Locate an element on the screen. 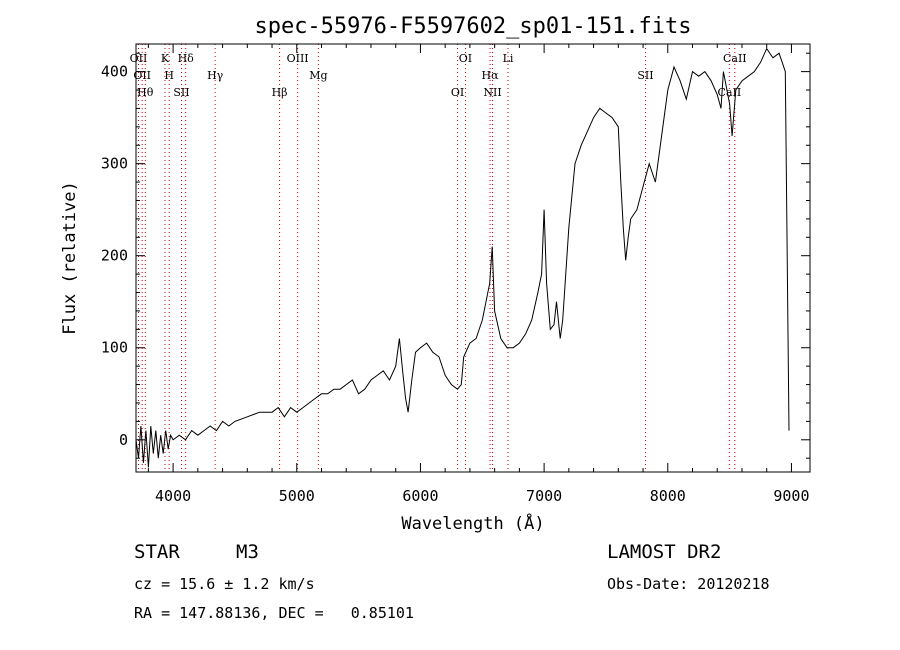 The image size is (900, 650). x-tick-label: 8000 is located at coordinates (668, 496).